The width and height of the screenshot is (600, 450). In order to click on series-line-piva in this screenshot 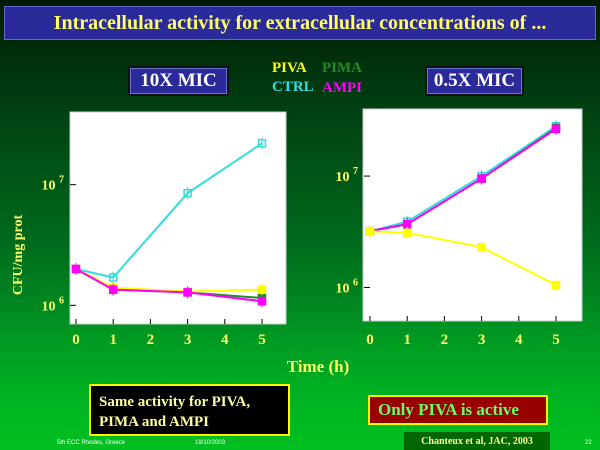, I will do `click(463, 258)`.